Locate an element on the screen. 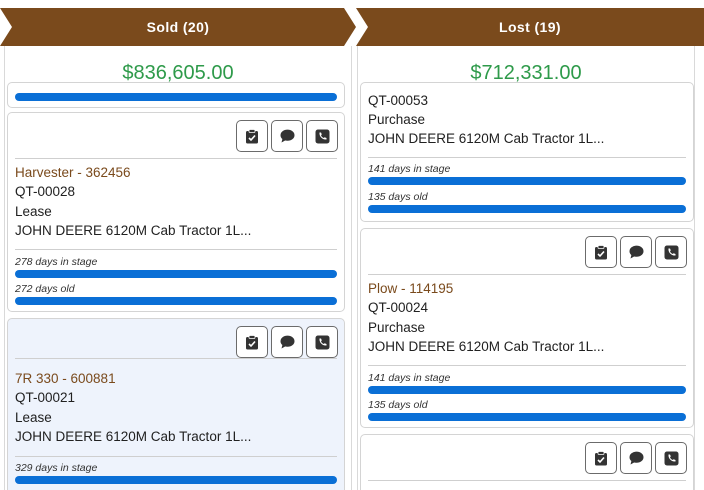 The width and height of the screenshot is (704, 490). column-title-lost: Lost (19) is located at coordinates (530, 27).